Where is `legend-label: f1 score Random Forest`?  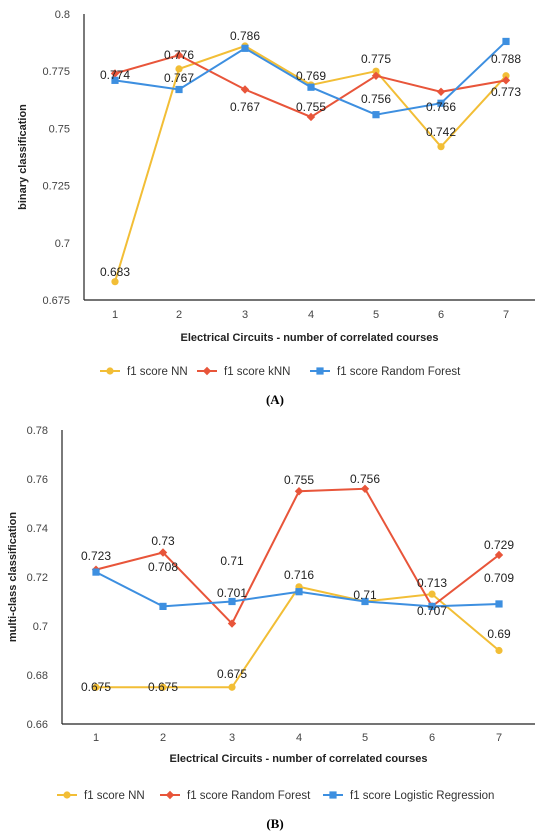
legend-label: f1 score Random Forest is located at coordinates (249, 796).